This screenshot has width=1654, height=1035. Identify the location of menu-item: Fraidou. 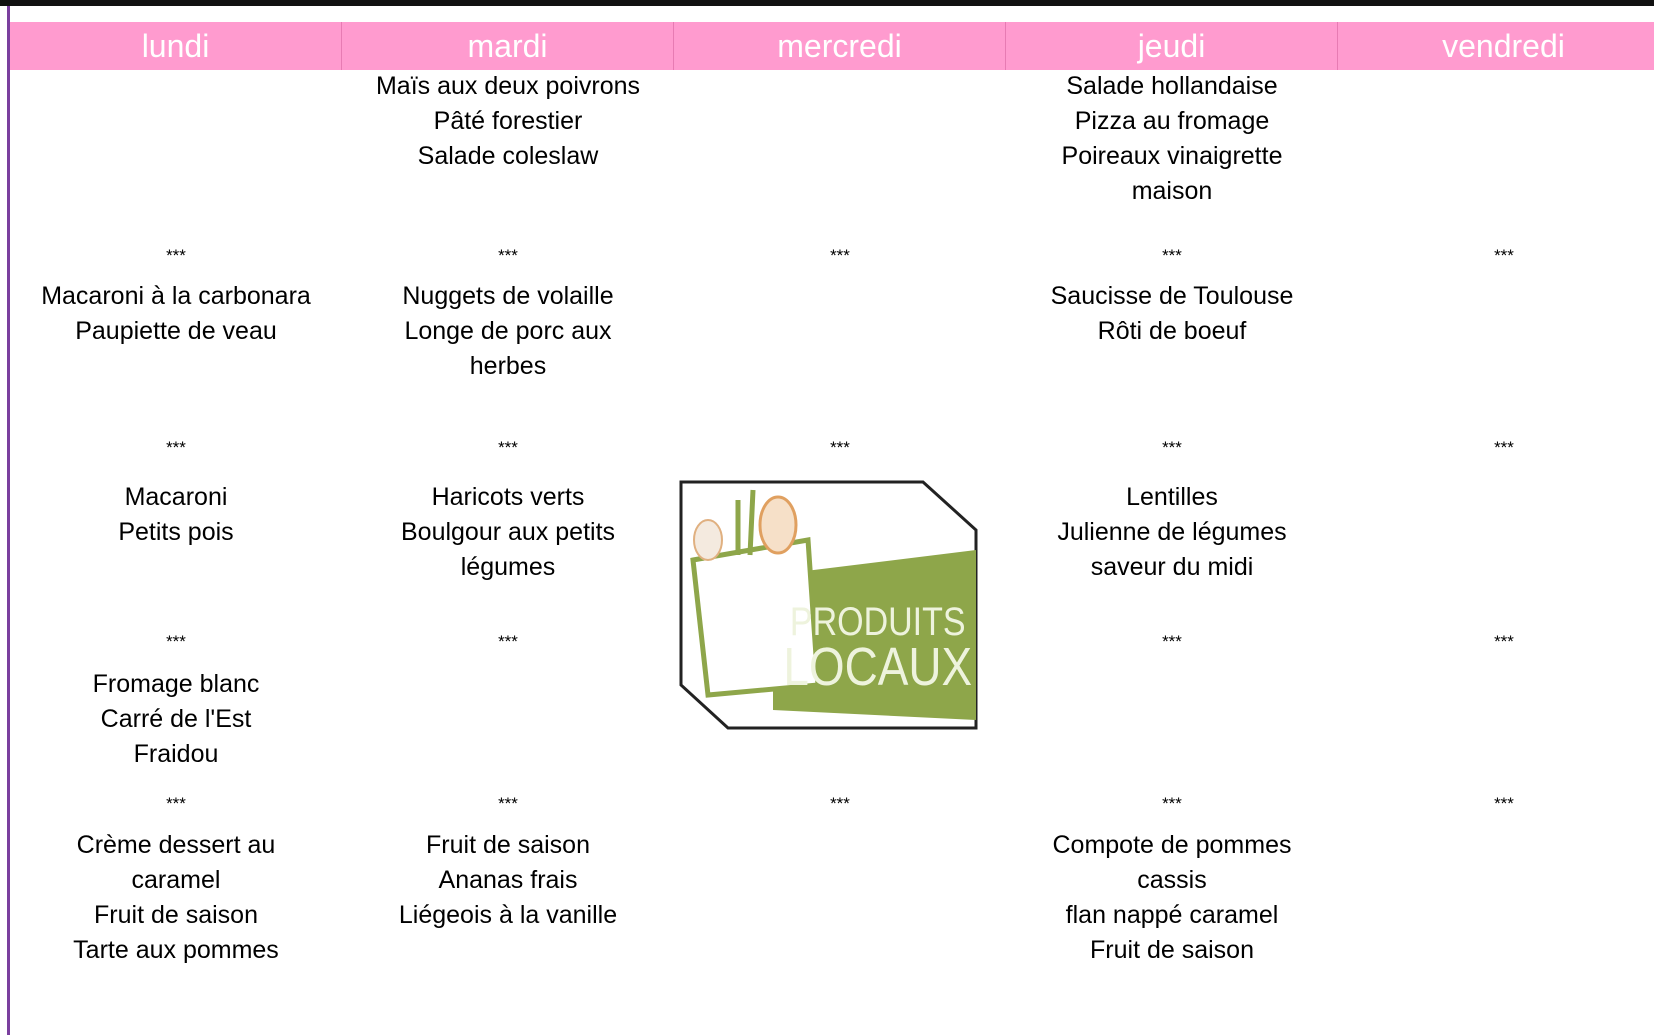
(176, 754).